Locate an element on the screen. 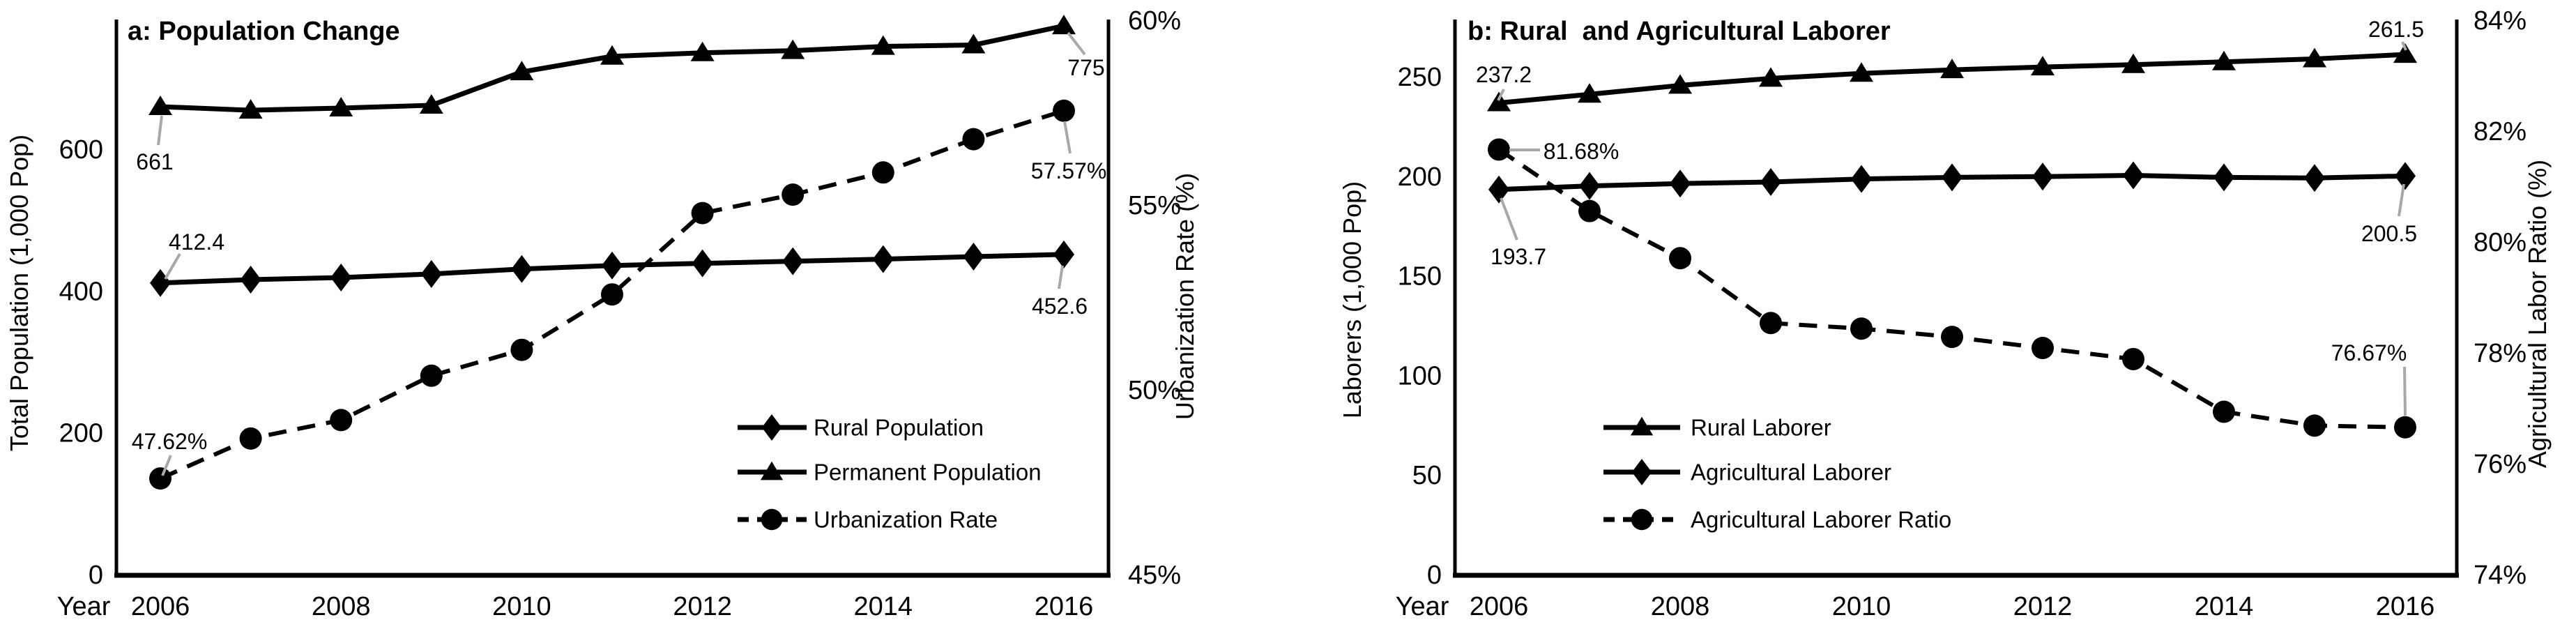 The height and width of the screenshot is (629, 2576). x-axis-tick-label: 2006 is located at coordinates (1500, 606).